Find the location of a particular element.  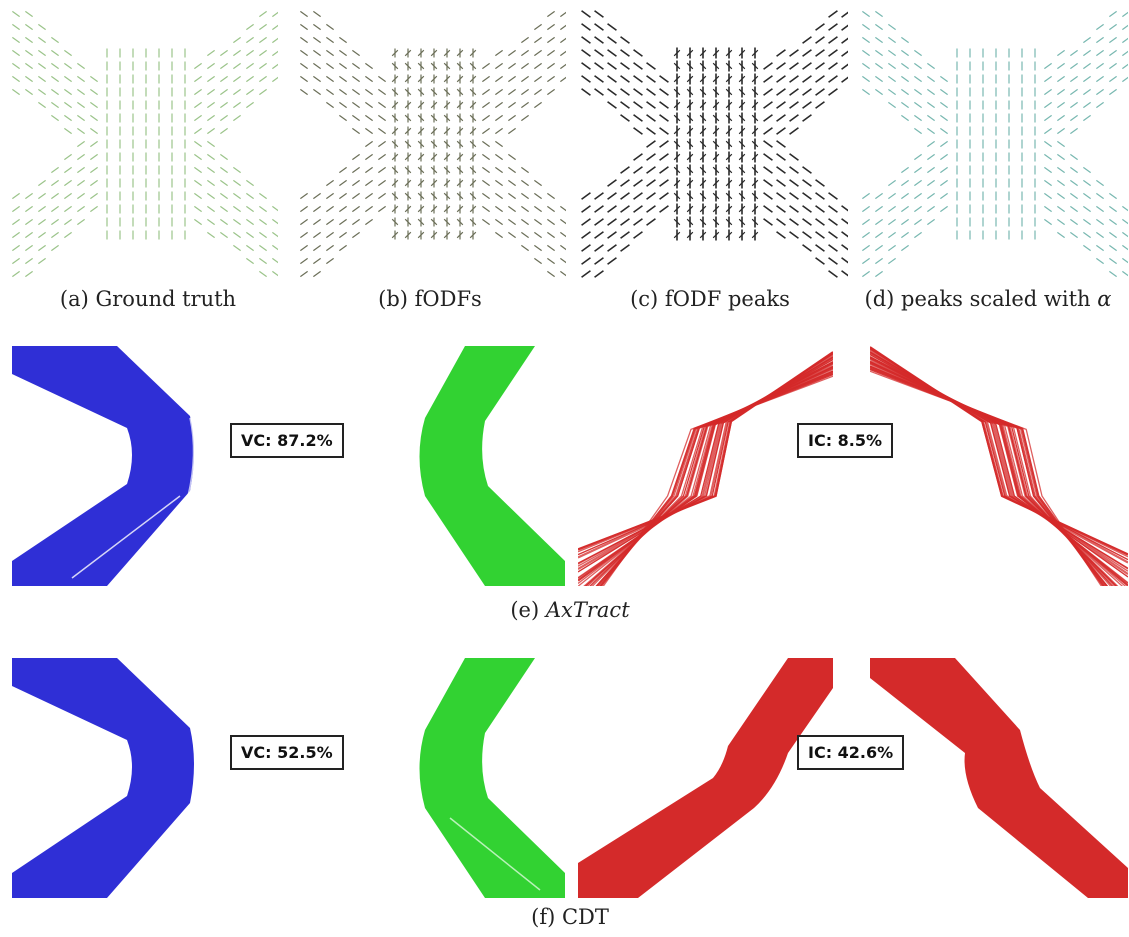

streamline is located at coordinates (705, 473).